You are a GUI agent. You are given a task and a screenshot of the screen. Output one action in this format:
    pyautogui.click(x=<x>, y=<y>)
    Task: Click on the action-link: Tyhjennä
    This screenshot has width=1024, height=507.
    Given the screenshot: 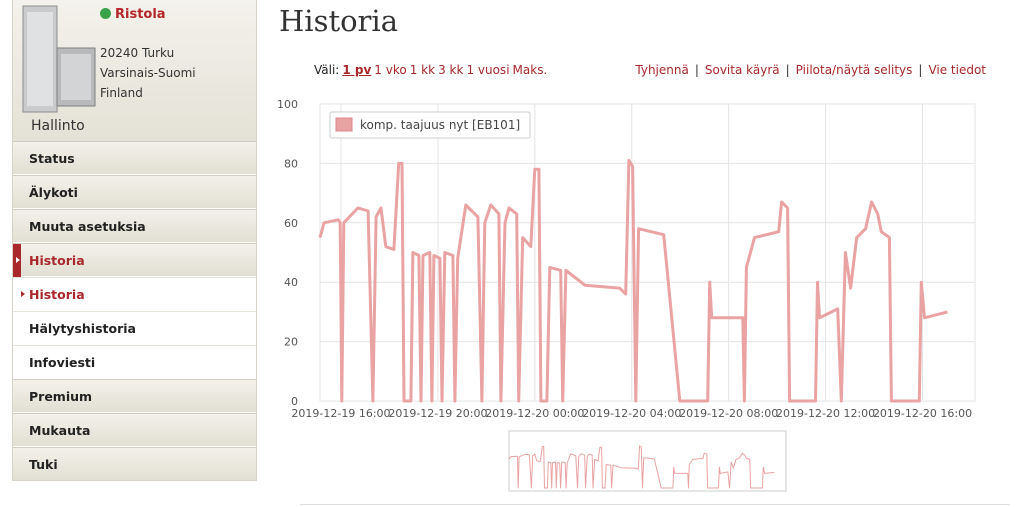 What is the action you would take?
    pyautogui.click(x=662, y=70)
    